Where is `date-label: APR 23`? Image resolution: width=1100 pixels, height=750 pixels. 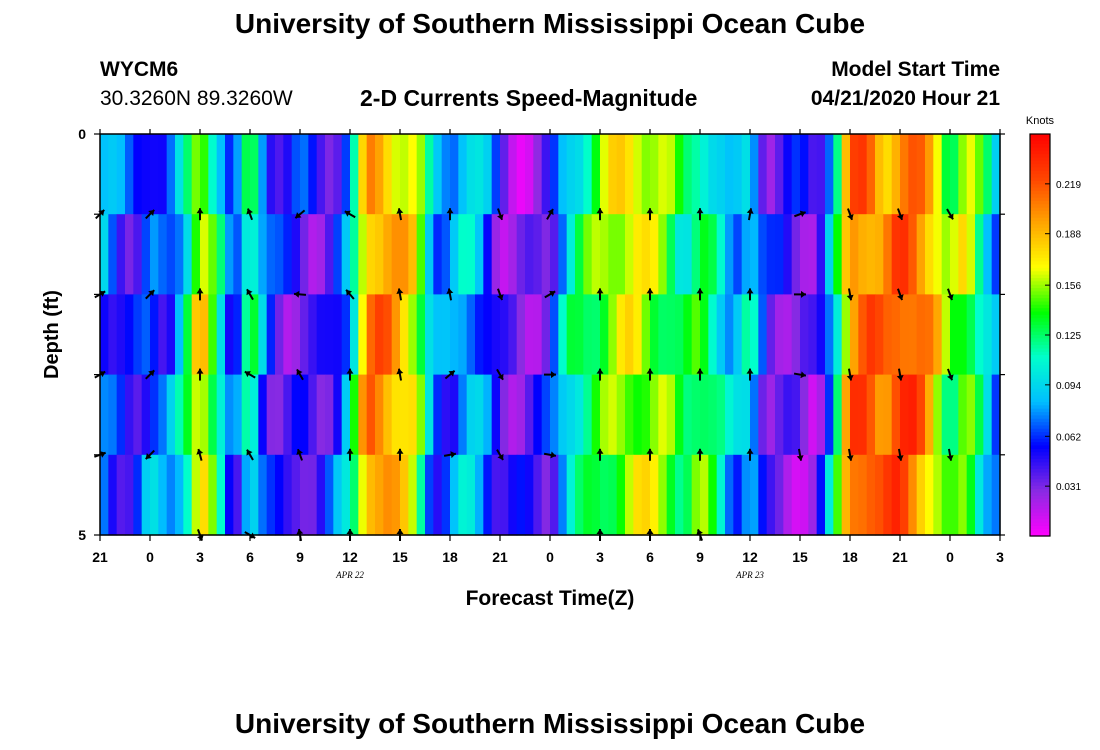
date-label: APR 23 is located at coordinates (749, 575).